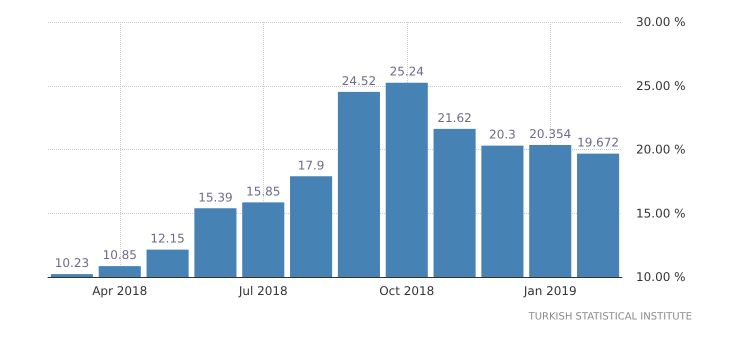  Describe the element at coordinates (661, 149) in the screenshot. I see `y-tick-label: 20.00 %` at that location.